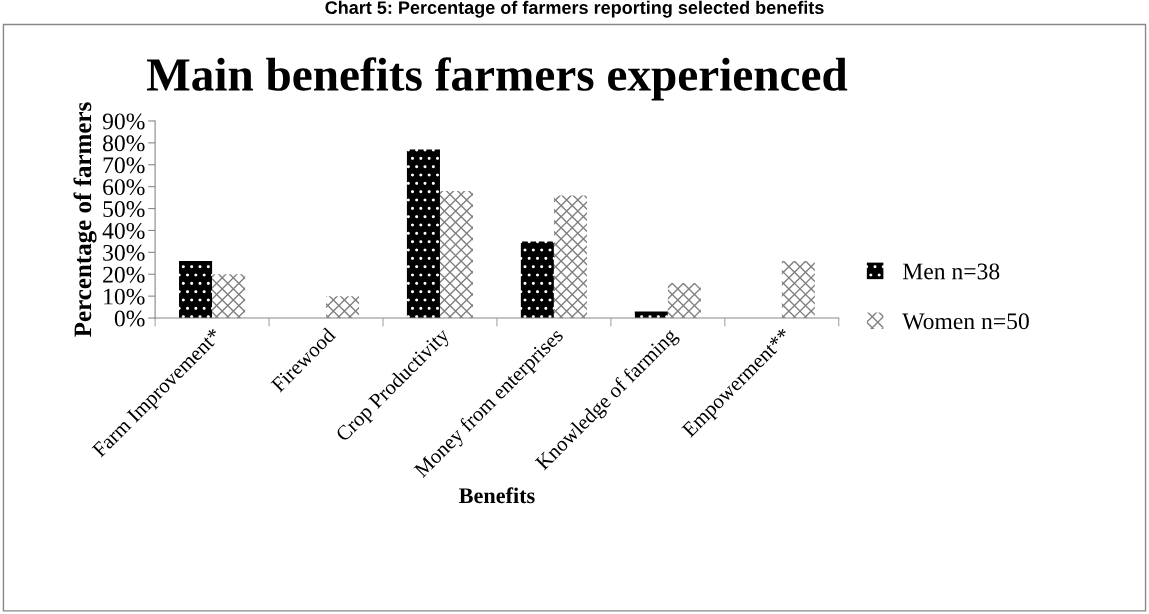 The height and width of the screenshot is (614, 1149). I want to click on chart-title: Main benefits farmers experienced, so click(497, 79).